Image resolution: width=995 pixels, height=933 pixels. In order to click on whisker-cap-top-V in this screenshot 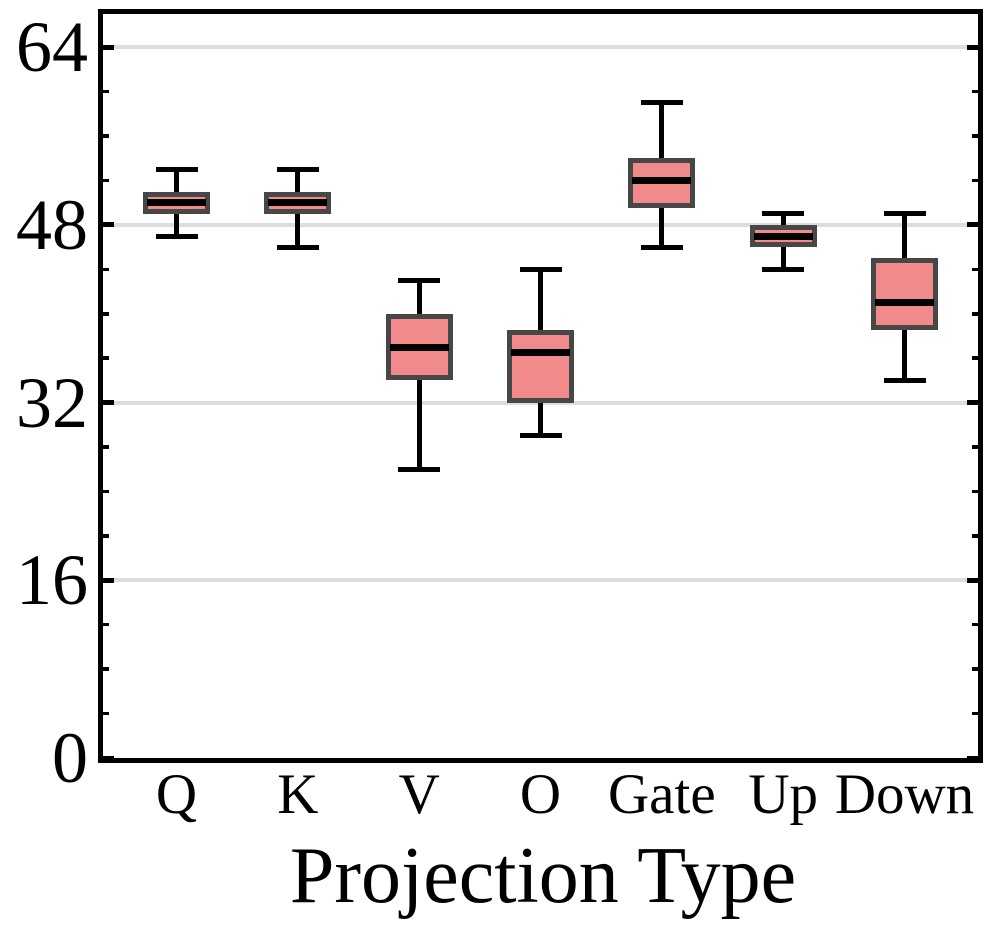, I will do `click(419, 280)`.